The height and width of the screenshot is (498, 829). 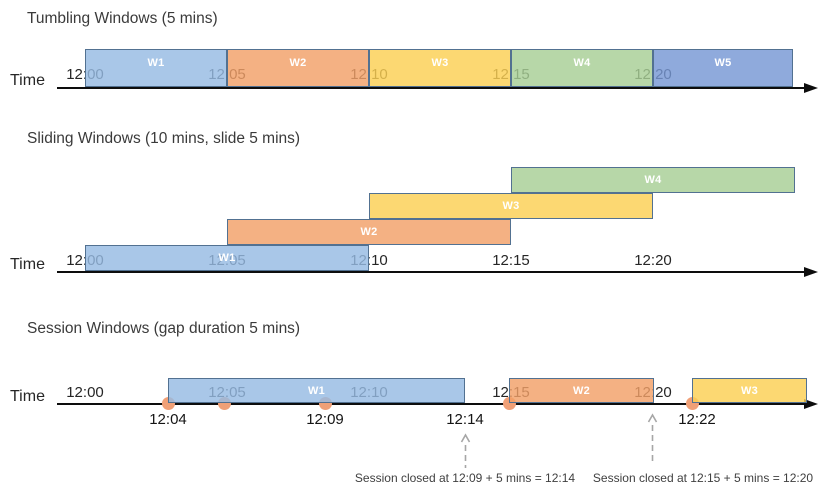 I want to click on tumbling-window-w1: W1, so click(x=156, y=68).